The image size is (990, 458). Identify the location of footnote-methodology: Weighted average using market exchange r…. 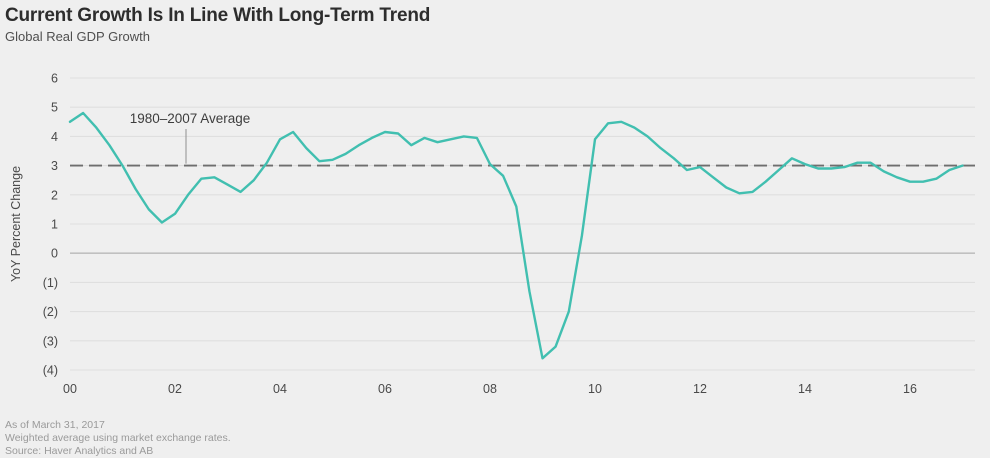
(118, 438).